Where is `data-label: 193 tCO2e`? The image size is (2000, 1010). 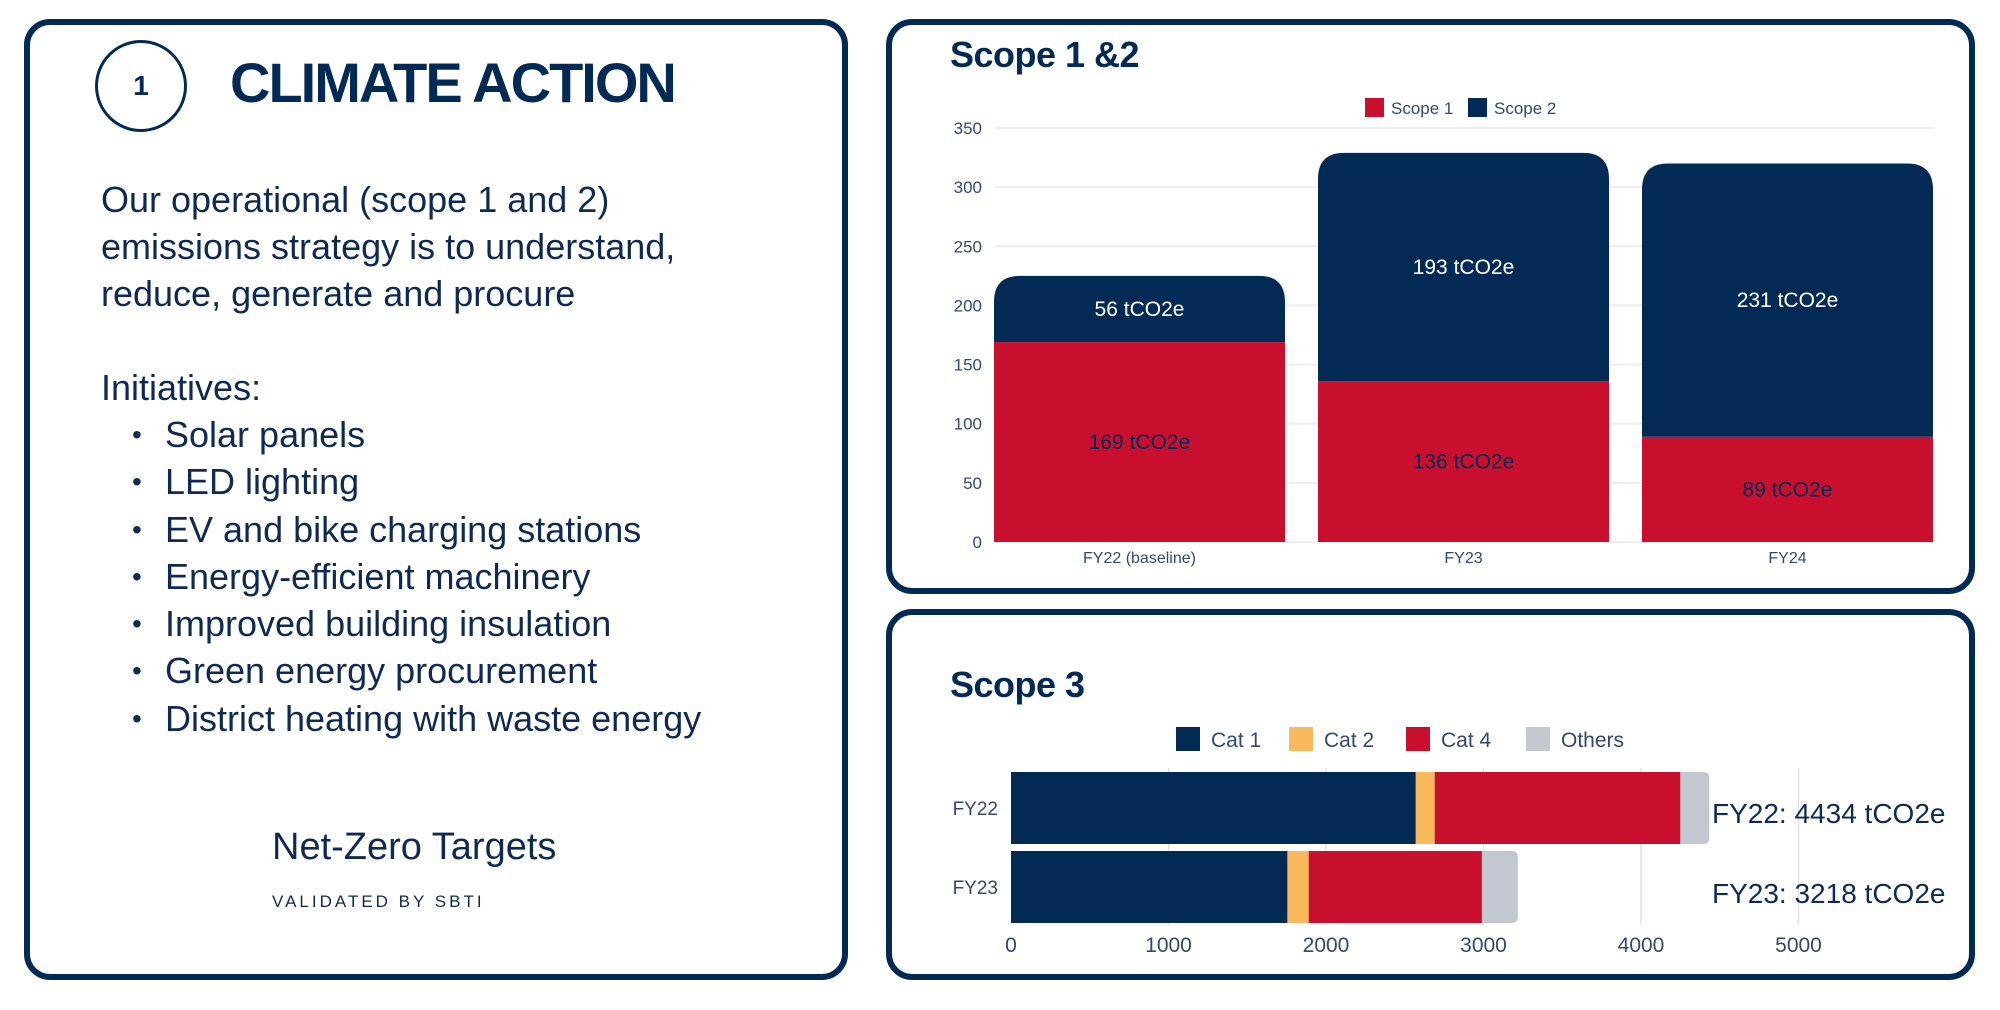
data-label: 193 tCO2e is located at coordinates (1464, 267).